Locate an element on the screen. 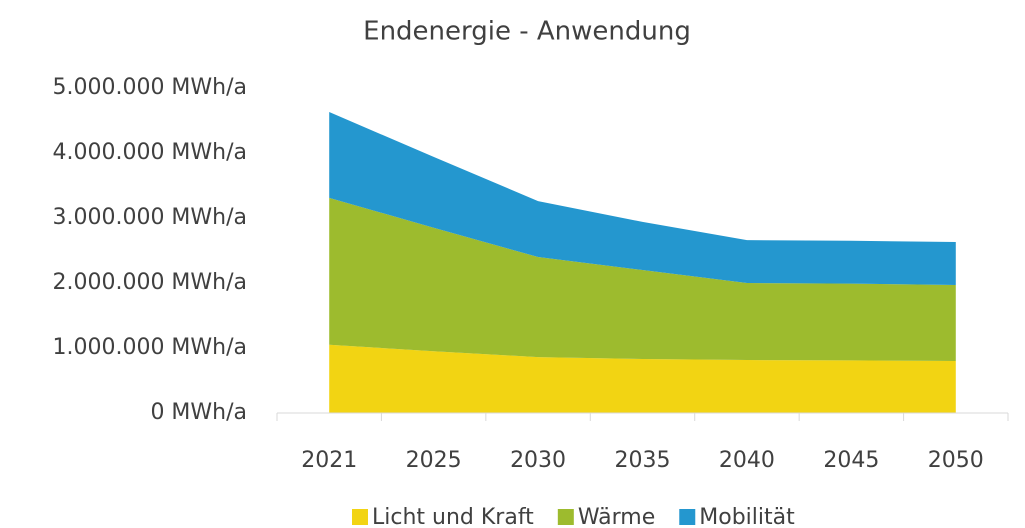  y-tick-label: 0 MWh/a is located at coordinates (198, 412).